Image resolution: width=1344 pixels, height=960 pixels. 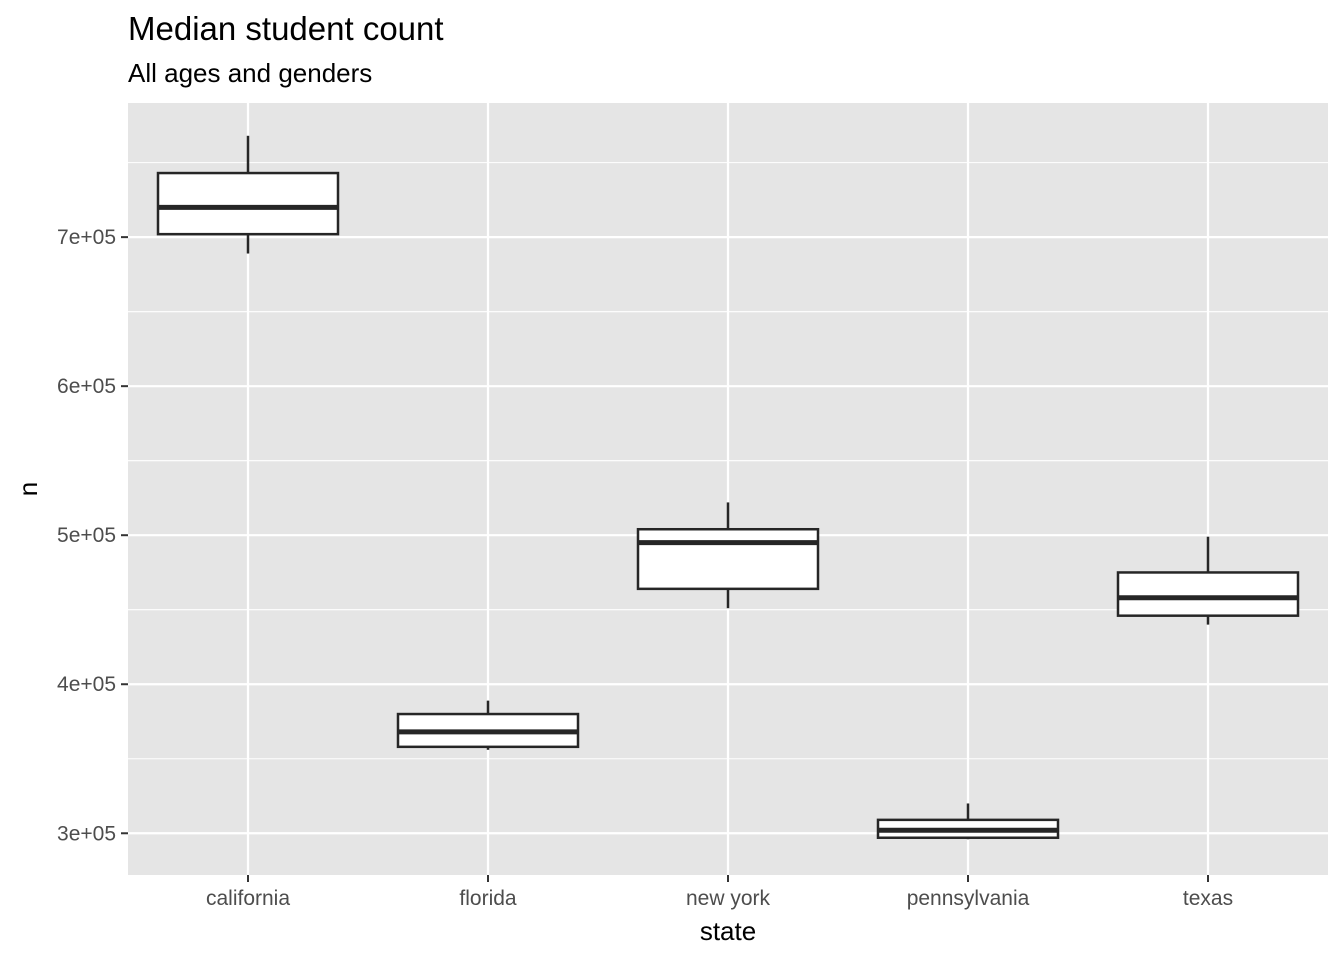 I want to click on y-axis: 3e+05 4e+05 5e+05 6e+05 7e+05, so click(x=92, y=535).